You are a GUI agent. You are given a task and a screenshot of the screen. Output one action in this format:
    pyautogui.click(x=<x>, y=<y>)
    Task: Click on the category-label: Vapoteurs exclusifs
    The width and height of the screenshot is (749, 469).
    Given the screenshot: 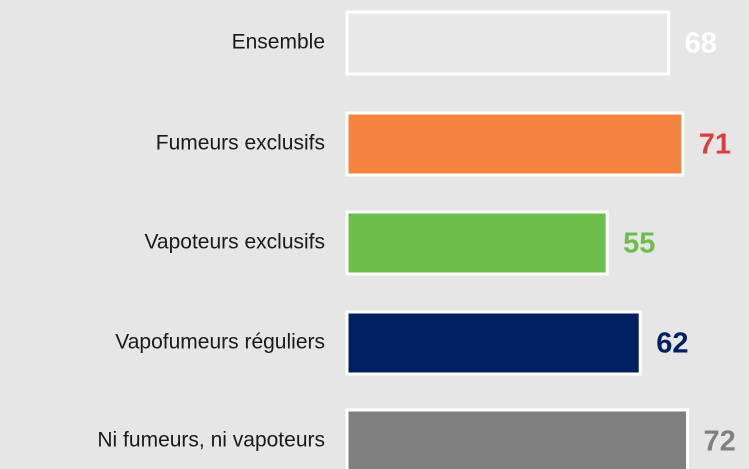 What is the action you would take?
    pyautogui.click(x=234, y=242)
    